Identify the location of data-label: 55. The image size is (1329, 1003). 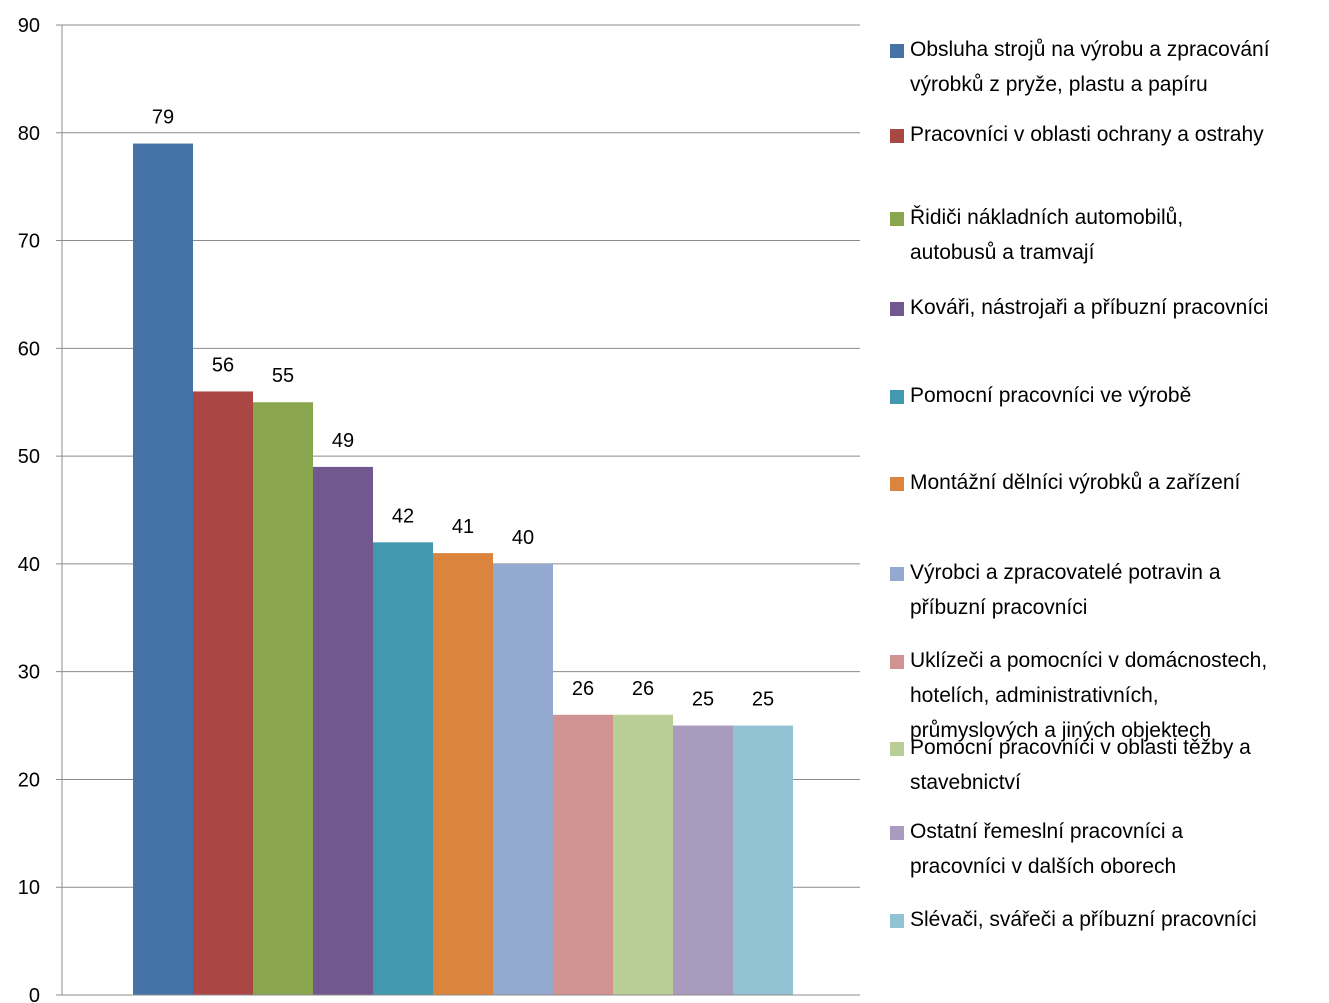
(283, 376).